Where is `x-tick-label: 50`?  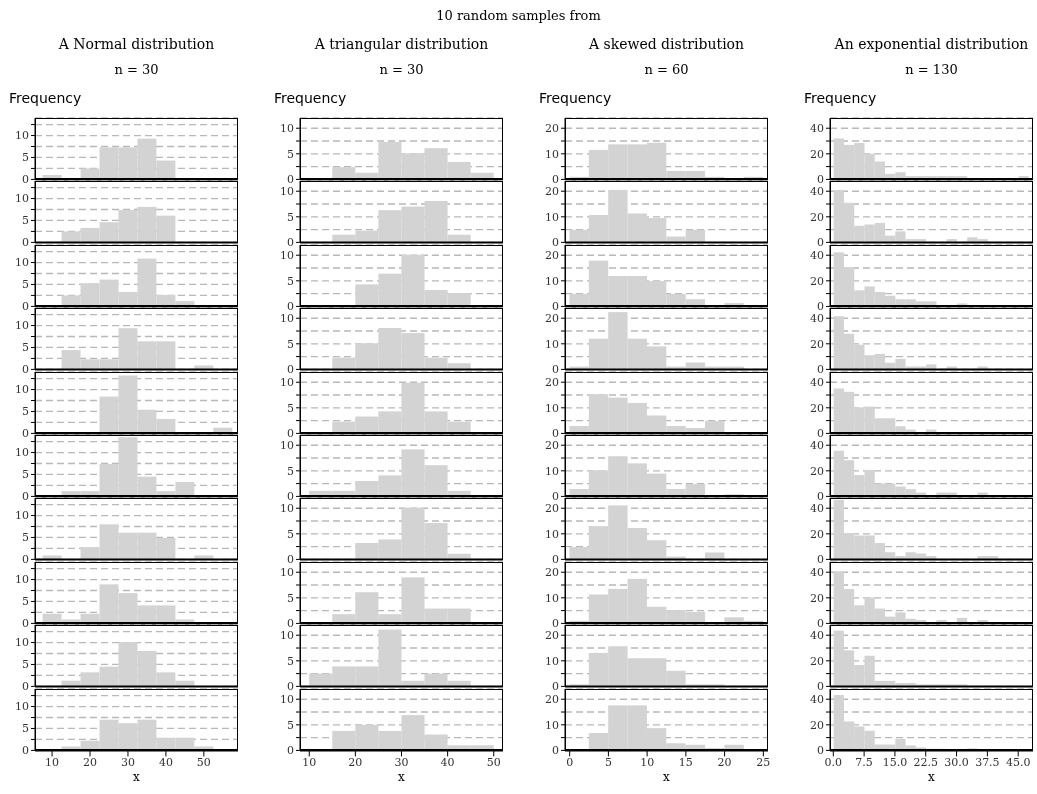 x-tick-label: 50 is located at coordinates (203, 762).